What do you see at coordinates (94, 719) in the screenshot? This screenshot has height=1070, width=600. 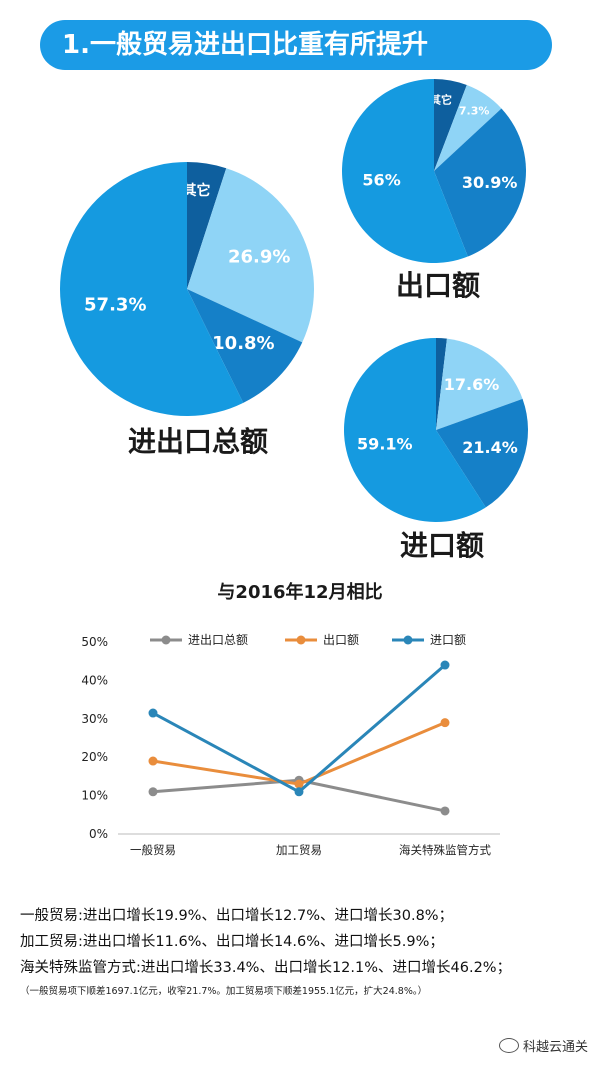 I see `y-tick-label: 30%` at bounding box center [94, 719].